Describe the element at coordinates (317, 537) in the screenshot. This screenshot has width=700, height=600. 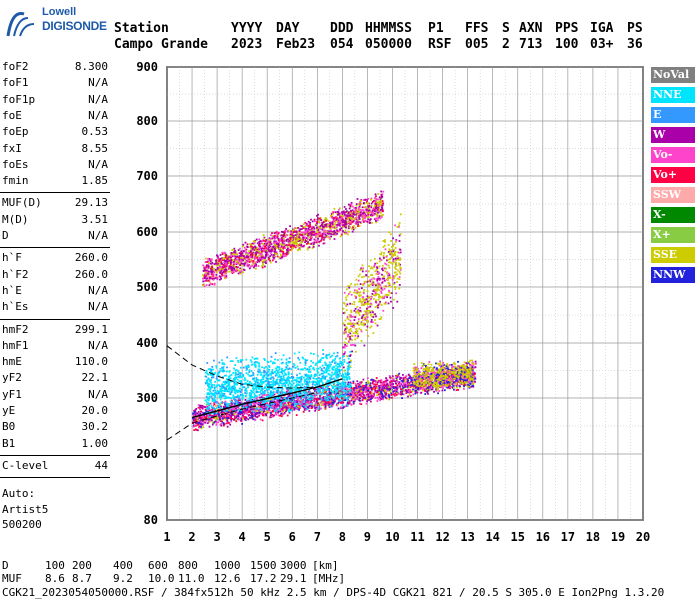
I see `x-tick-label: 7` at that location.